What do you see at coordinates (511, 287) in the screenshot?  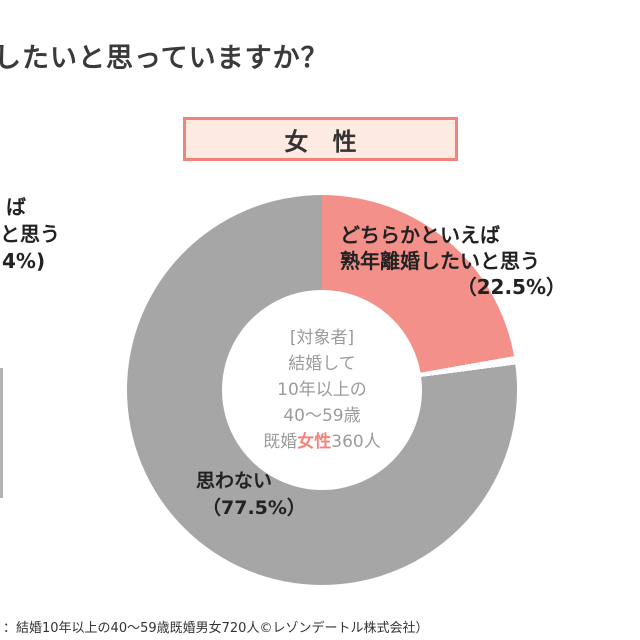 I see `slice-percentage: （22.5%）` at bounding box center [511, 287].